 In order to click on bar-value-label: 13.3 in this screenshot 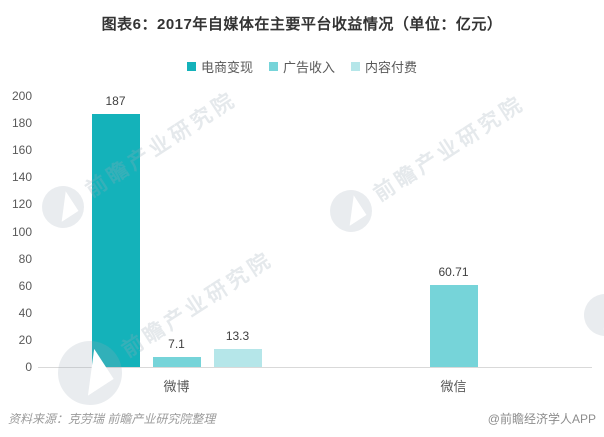, I will do `click(237, 335)`.